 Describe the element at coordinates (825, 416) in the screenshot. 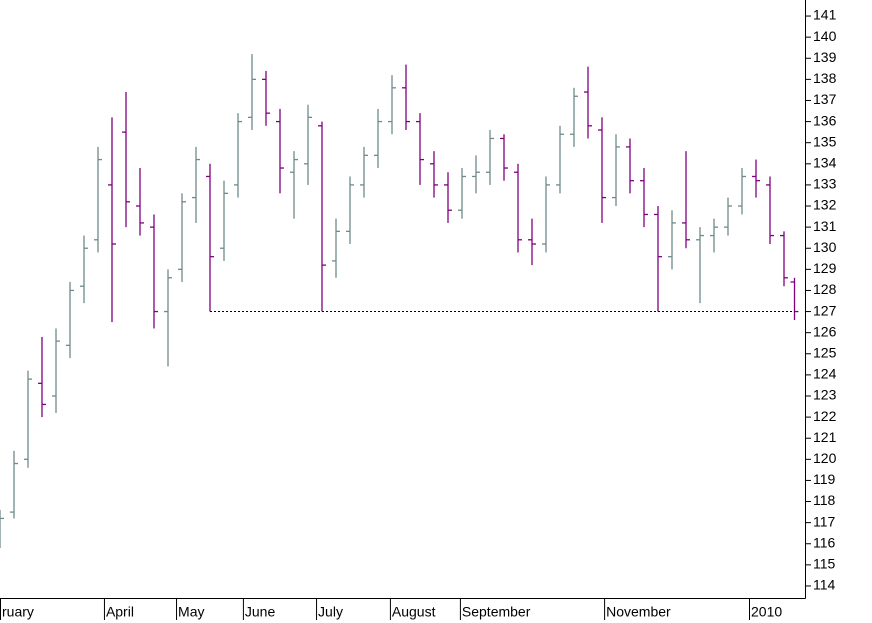

I see `y-tick-label: 122` at that location.